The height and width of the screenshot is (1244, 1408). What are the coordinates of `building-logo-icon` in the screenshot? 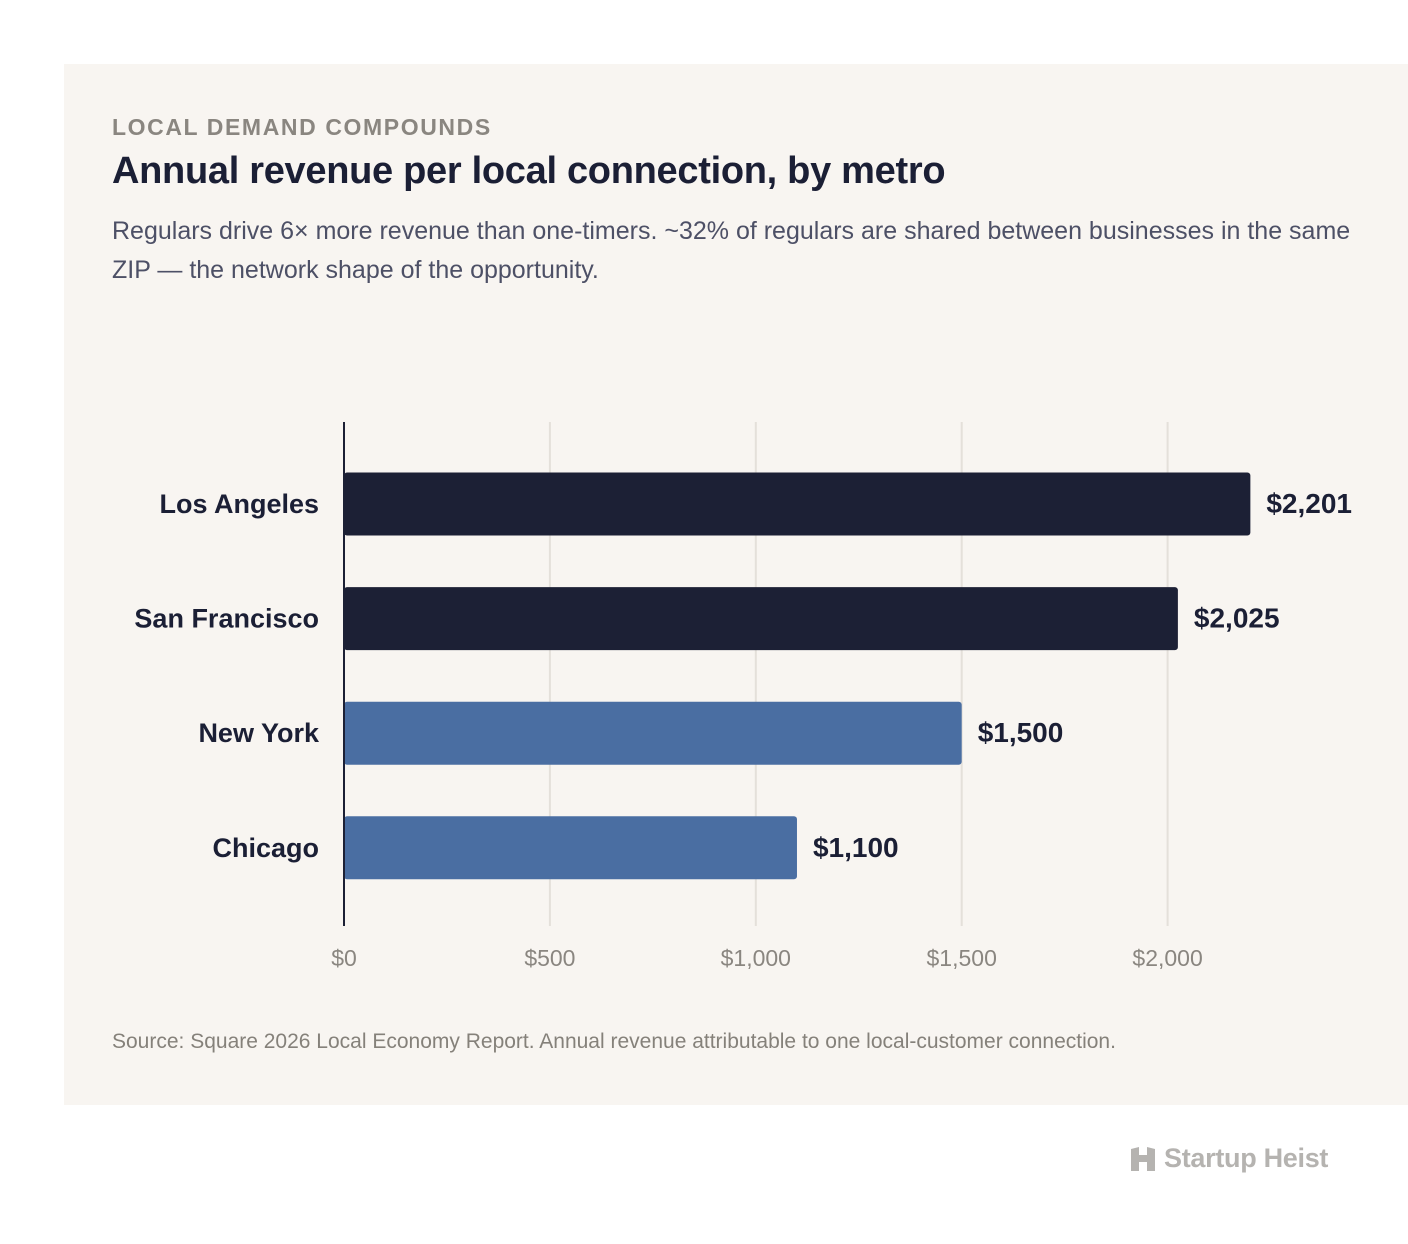 It's located at (1143, 1159).